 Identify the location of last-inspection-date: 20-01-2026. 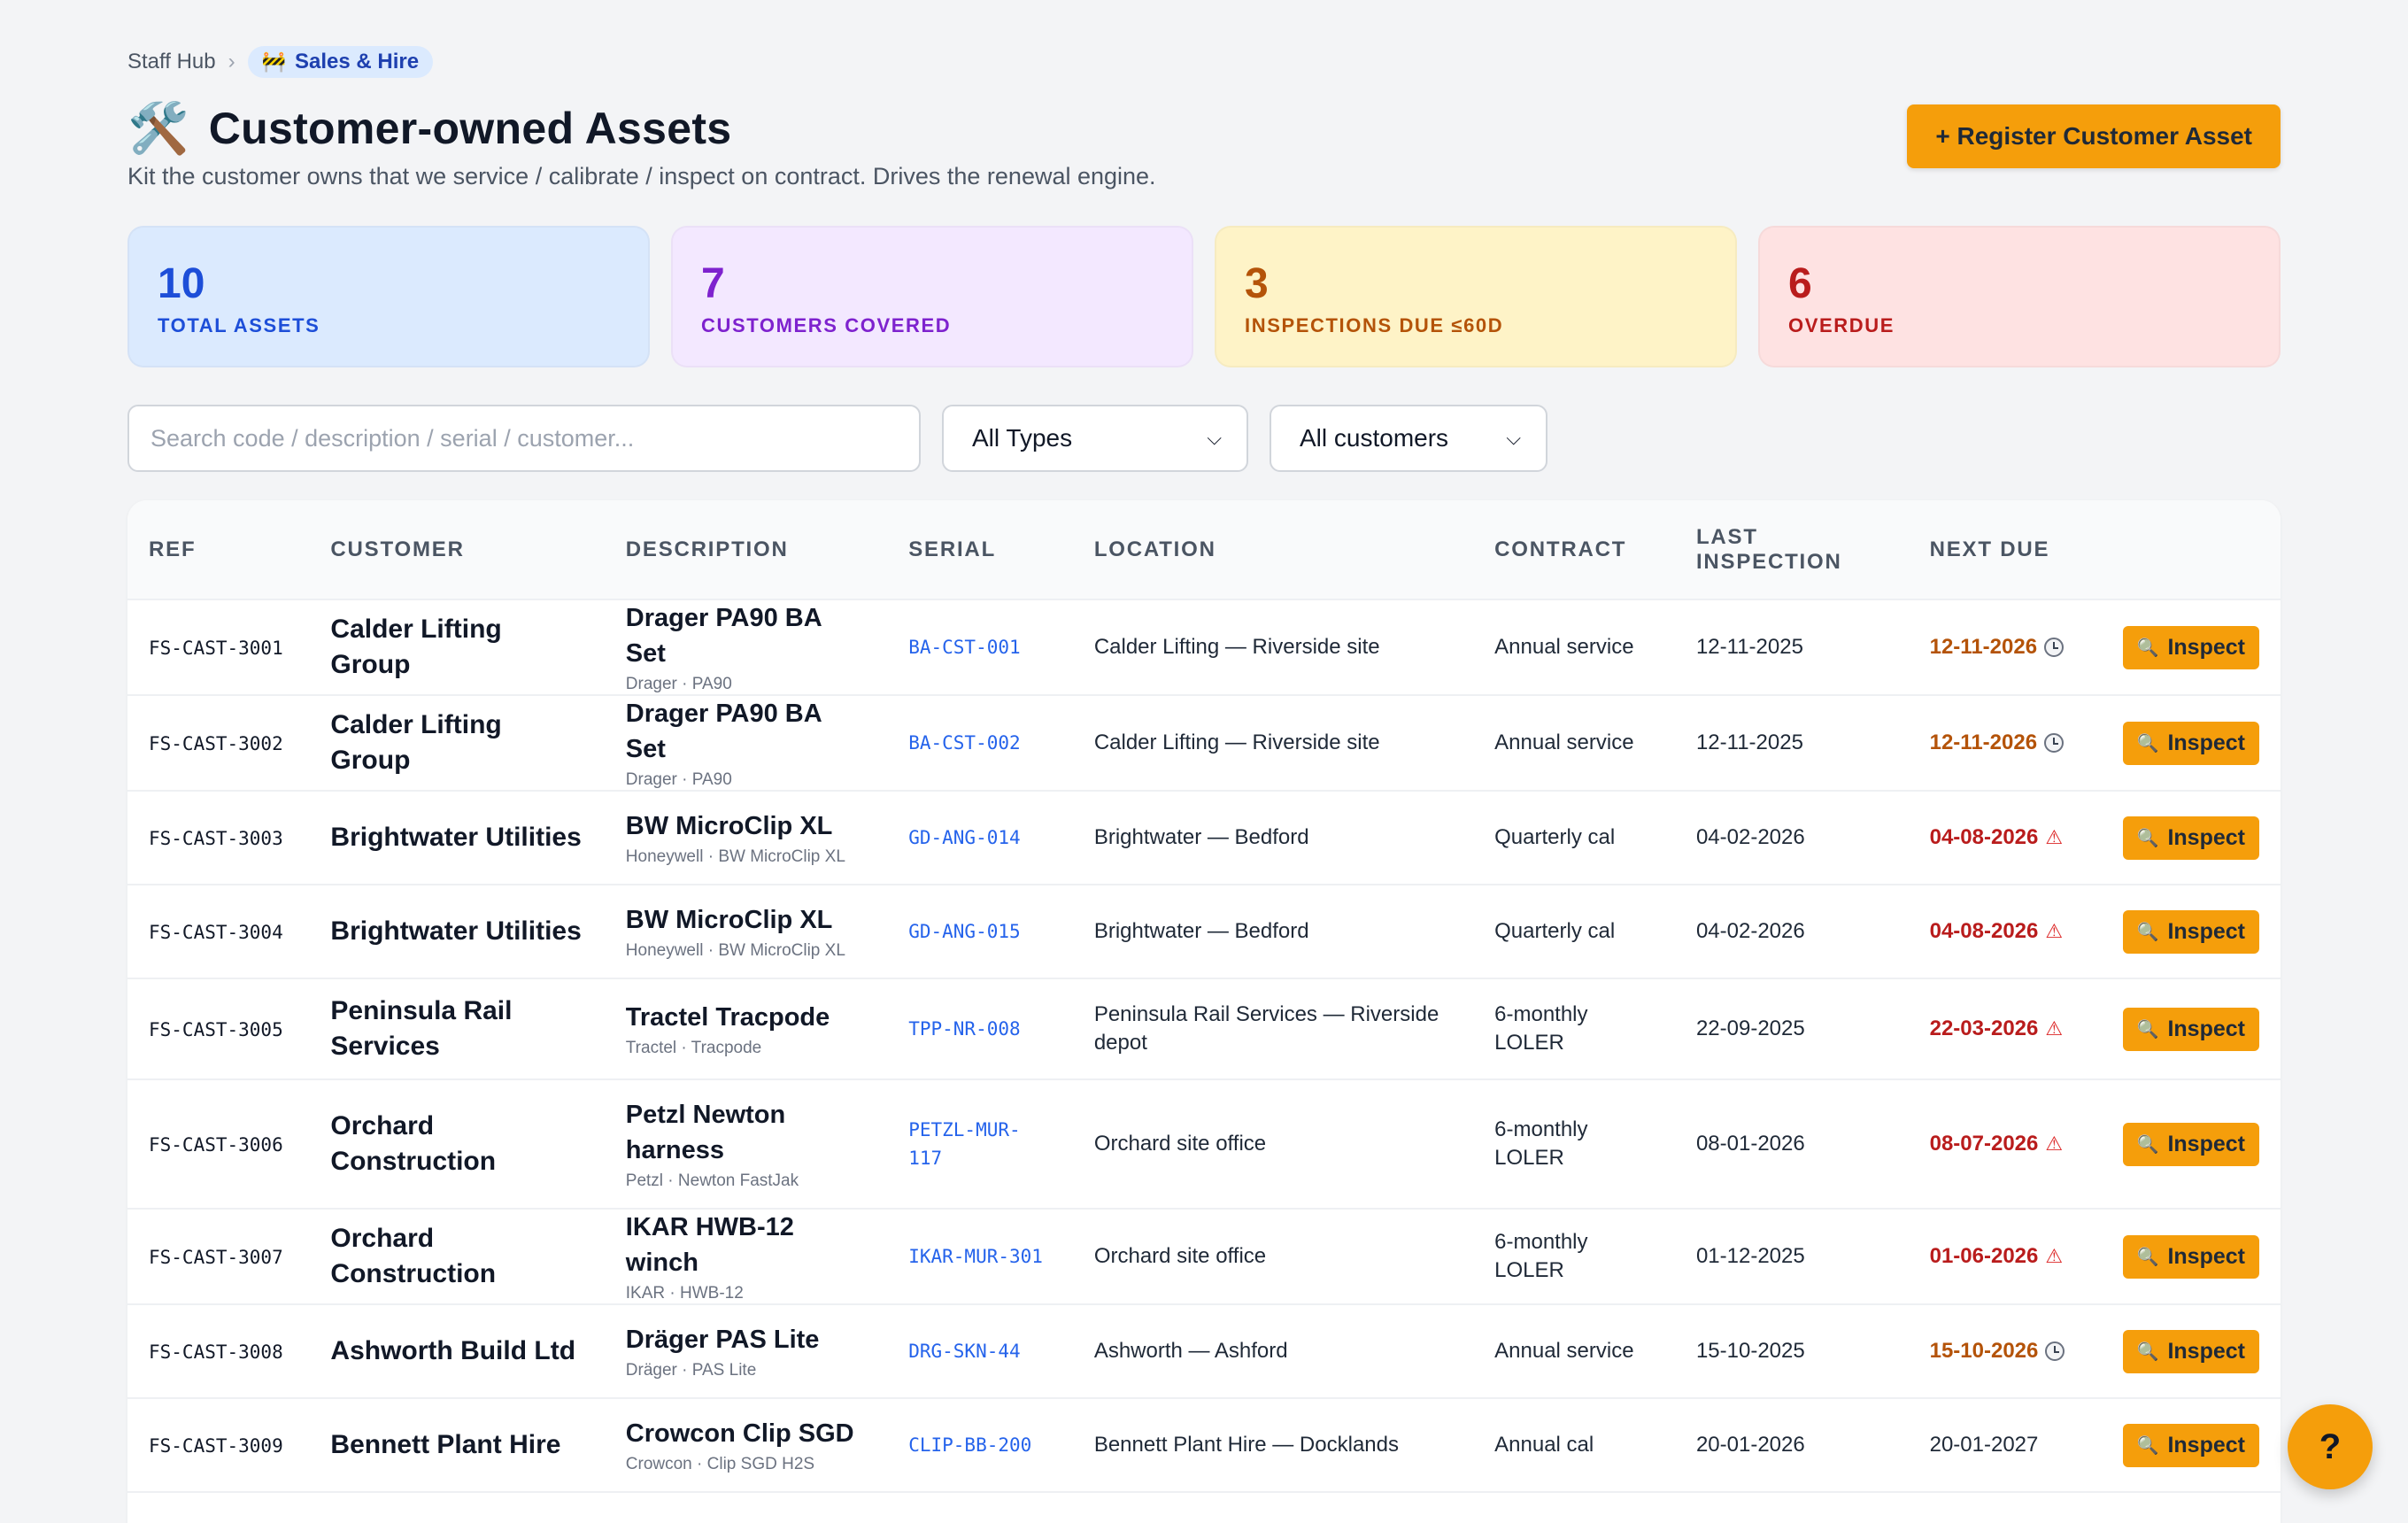
(1750, 1445).